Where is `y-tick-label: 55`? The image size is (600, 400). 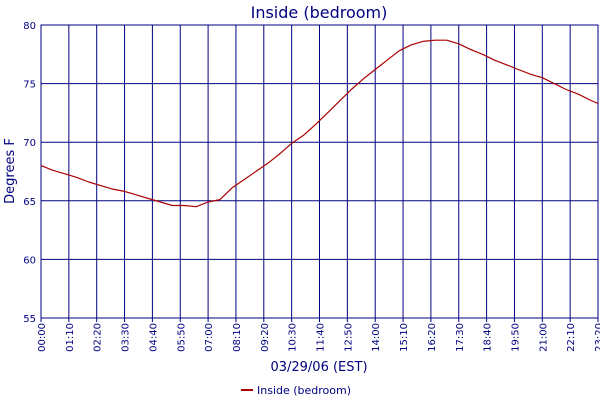
y-tick-label: 55 is located at coordinates (29, 319).